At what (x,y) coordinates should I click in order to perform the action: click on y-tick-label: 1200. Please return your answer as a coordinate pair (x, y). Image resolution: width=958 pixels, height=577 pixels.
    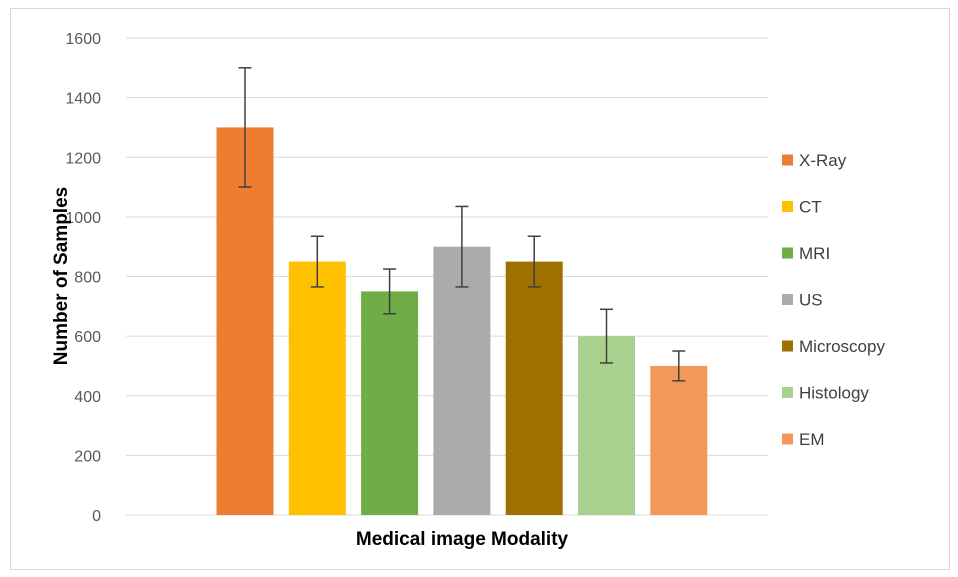
    Looking at the image, I should click on (83, 158).